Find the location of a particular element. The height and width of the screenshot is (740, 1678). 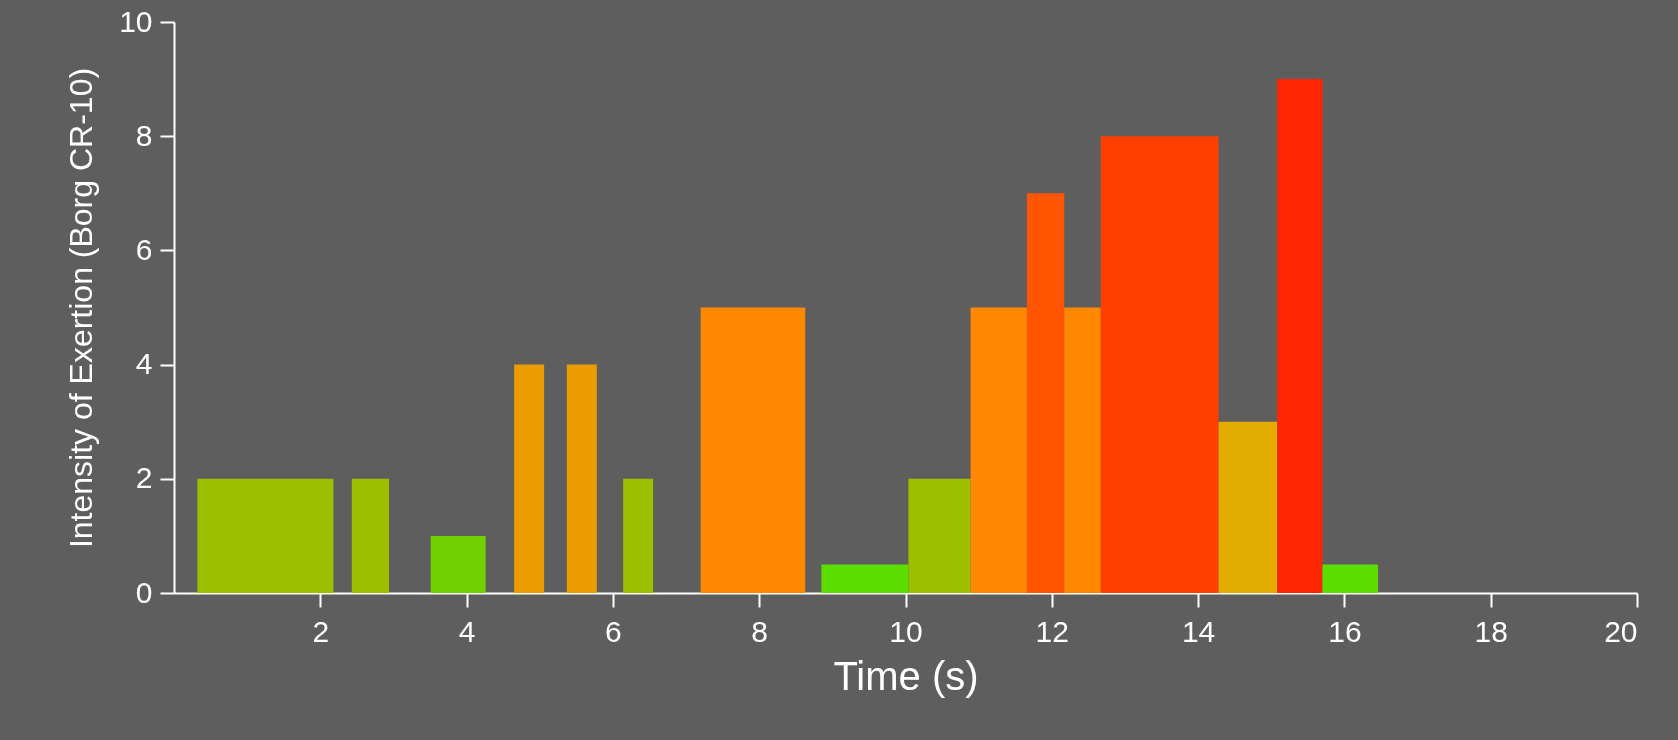

y-tick-label: 0 is located at coordinates (144, 592).